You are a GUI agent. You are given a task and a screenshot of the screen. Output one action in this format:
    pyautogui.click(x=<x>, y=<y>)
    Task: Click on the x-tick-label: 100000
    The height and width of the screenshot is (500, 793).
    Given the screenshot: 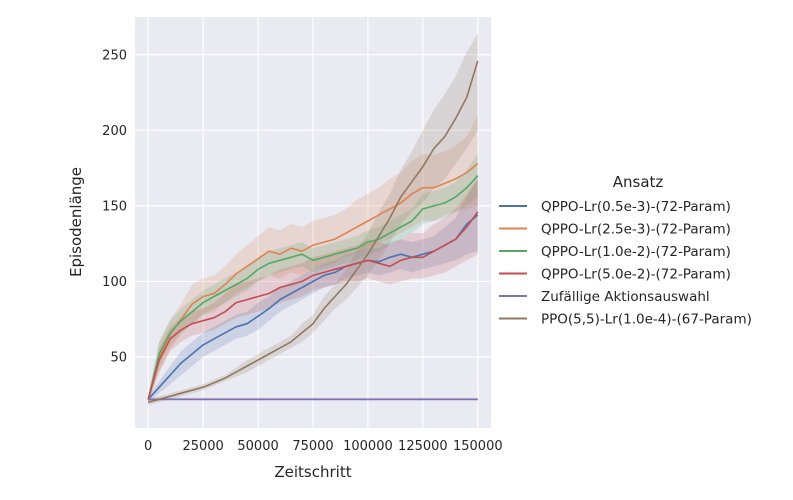 What is the action you would take?
    pyautogui.click(x=368, y=446)
    